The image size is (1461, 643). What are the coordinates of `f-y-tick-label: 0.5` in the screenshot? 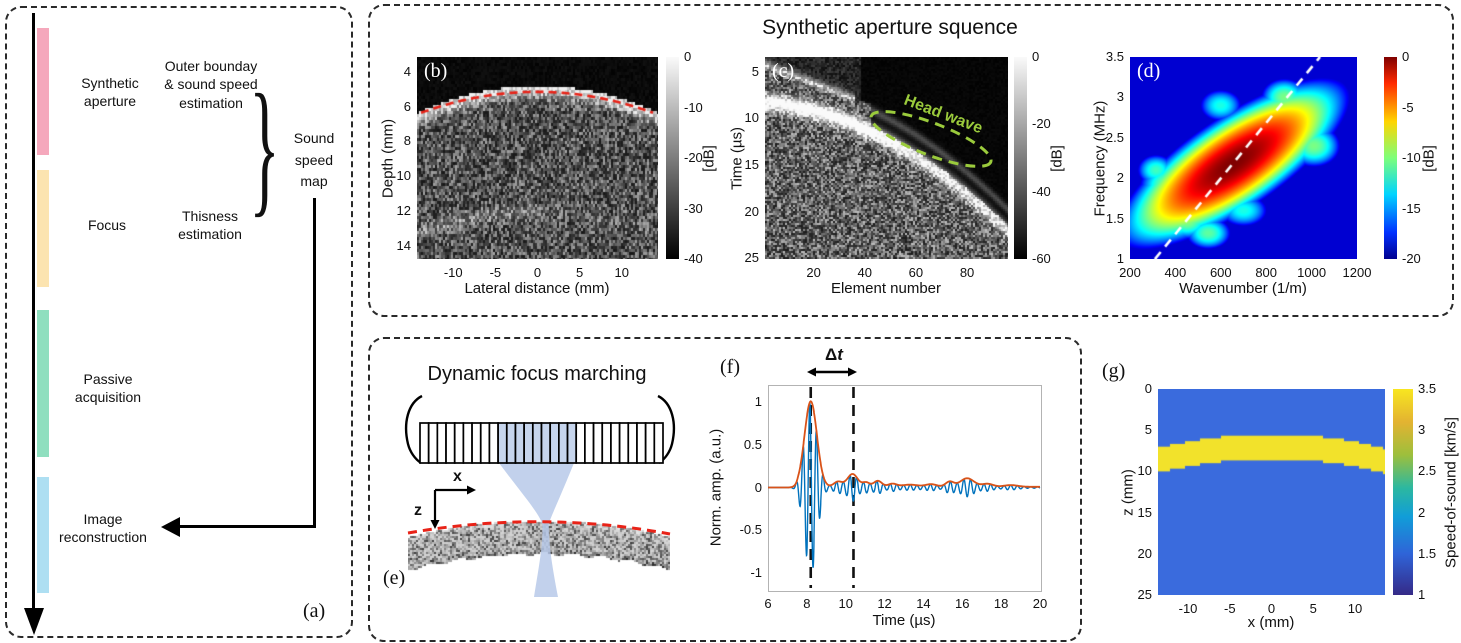 It's located at (752, 444).